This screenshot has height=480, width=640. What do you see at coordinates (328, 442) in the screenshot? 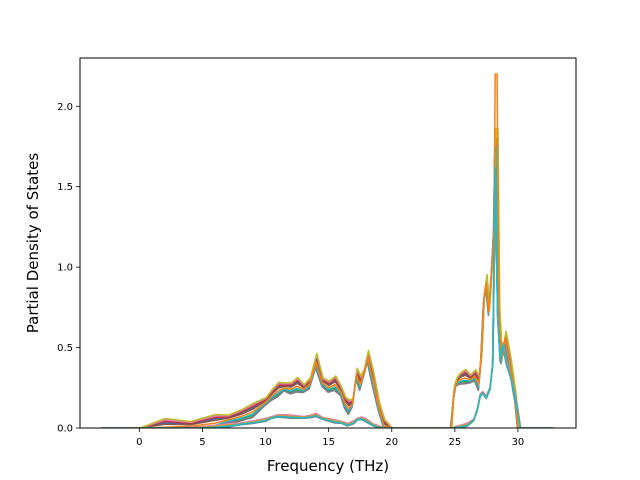
I see `x-tick-label: 15` at bounding box center [328, 442].